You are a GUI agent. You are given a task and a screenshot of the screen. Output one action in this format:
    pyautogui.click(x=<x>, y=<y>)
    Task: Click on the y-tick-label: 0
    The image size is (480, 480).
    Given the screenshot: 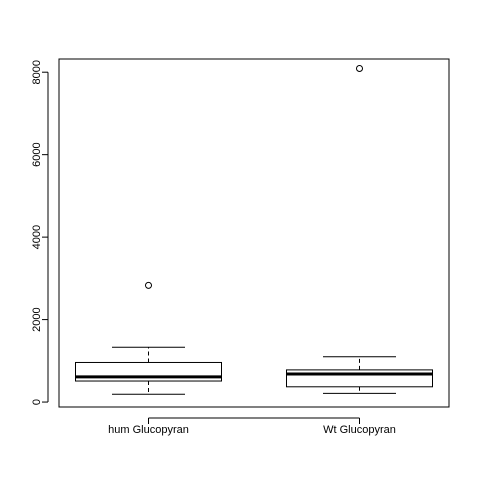 What is the action you would take?
    pyautogui.click(x=37, y=402)
    